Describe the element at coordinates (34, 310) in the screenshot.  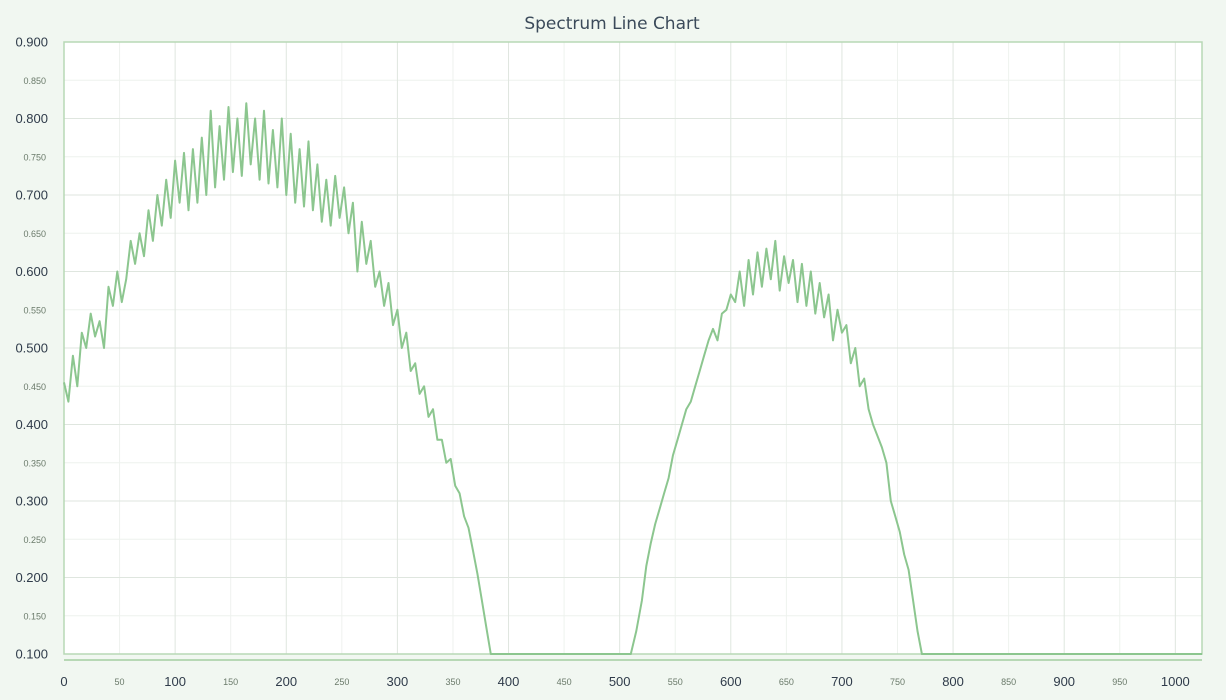
I see `y-minor-tick-label: 0.550` at that location.